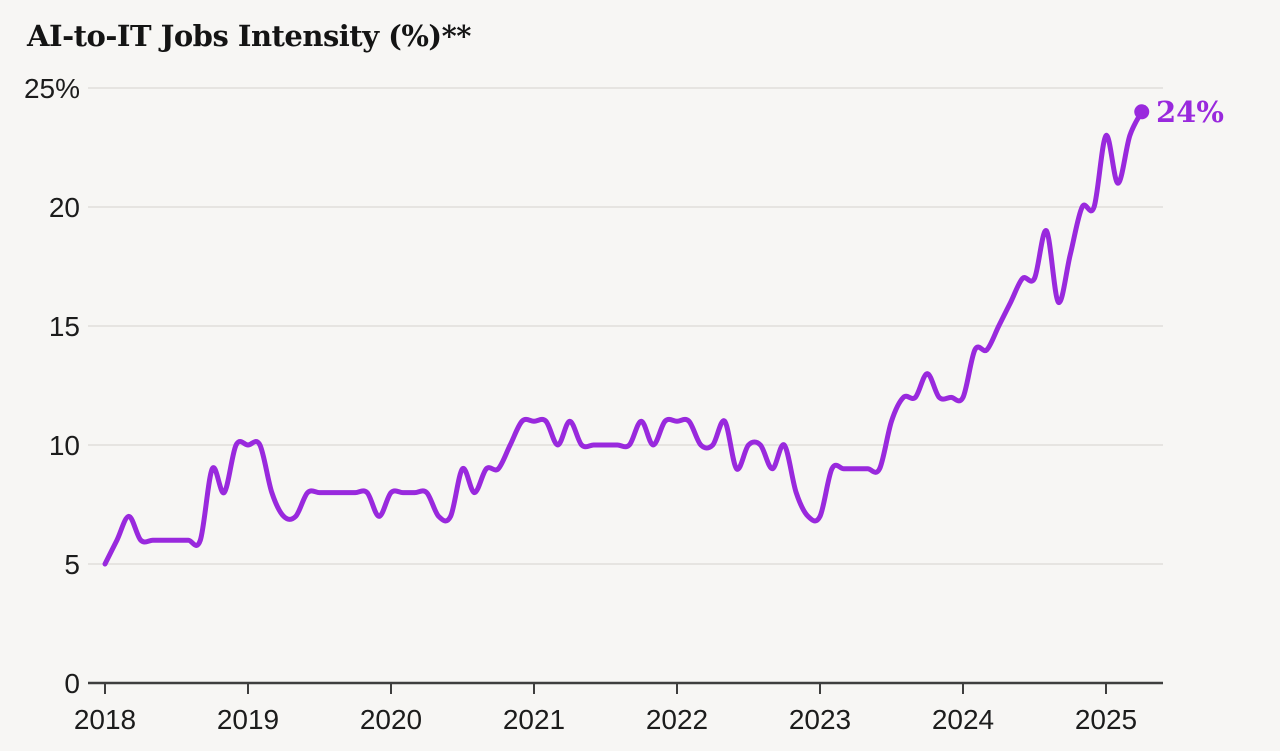 The width and height of the screenshot is (1280, 751). I want to click on chart-title: AI-to-IT Jobs Intensity (%)**, so click(249, 36).